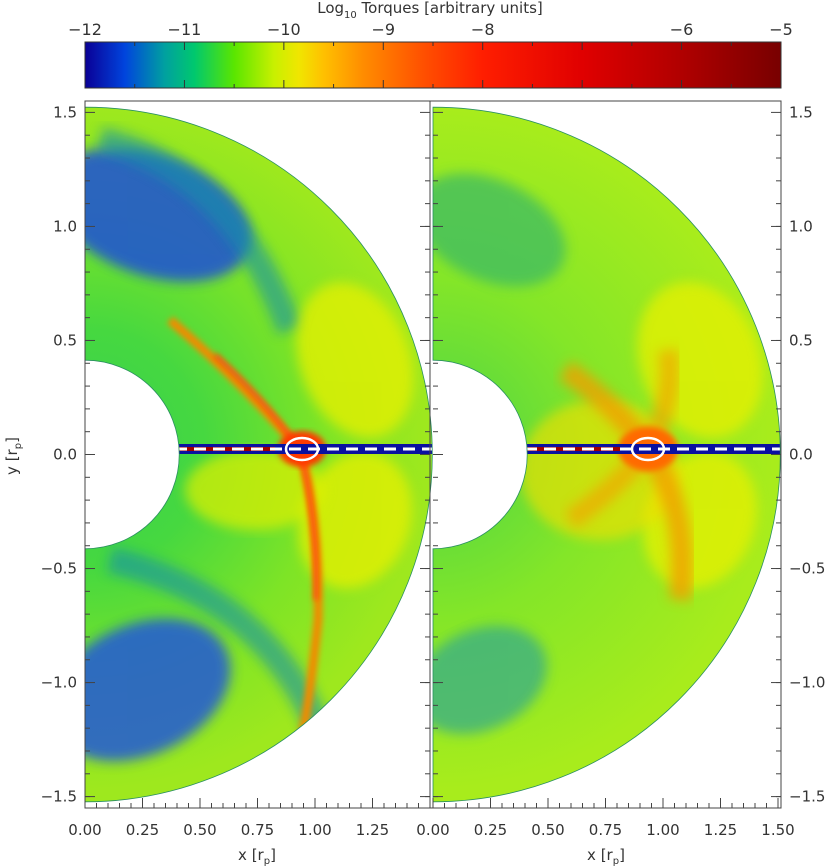 The image size is (830, 867). What do you see at coordinates (199, 231) in the screenshot?
I see `low-torque-band` at bounding box center [199, 231].